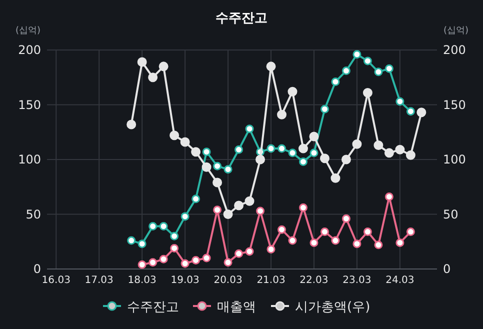 The height and width of the screenshot is (329, 483). I want to click on legend-label: 수주잔고, so click(153, 307).